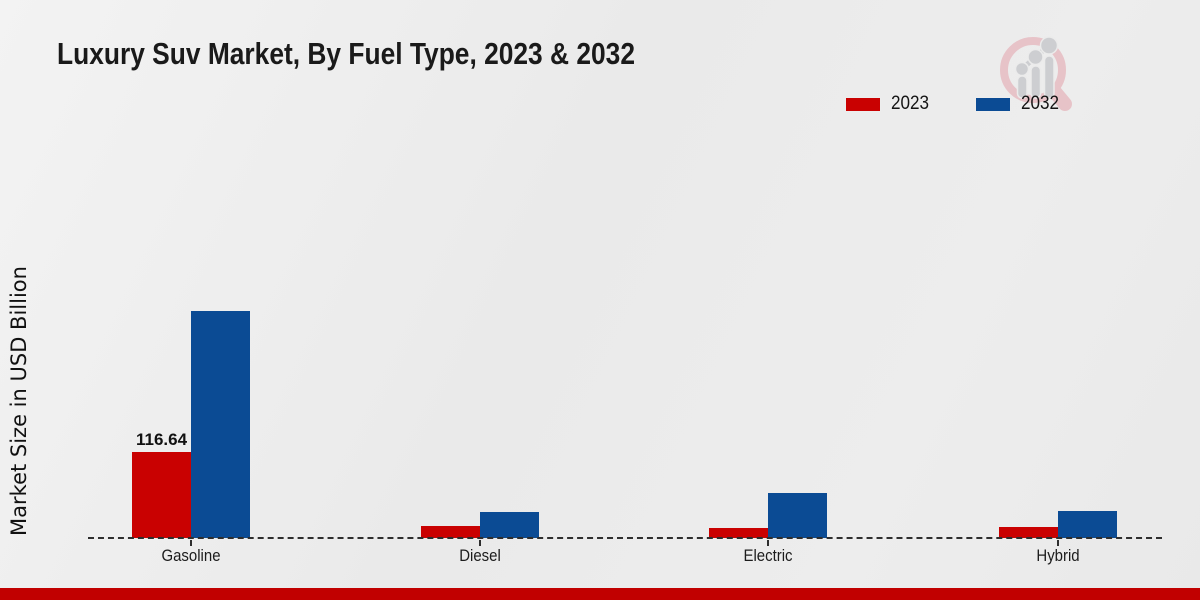 The width and height of the screenshot is (1200, 600). What do you see at coordinates (1036, 73) in the screenshot?
I see `magnifier-bar-chart-watermark-icon` at bounding box center [1036, 73].